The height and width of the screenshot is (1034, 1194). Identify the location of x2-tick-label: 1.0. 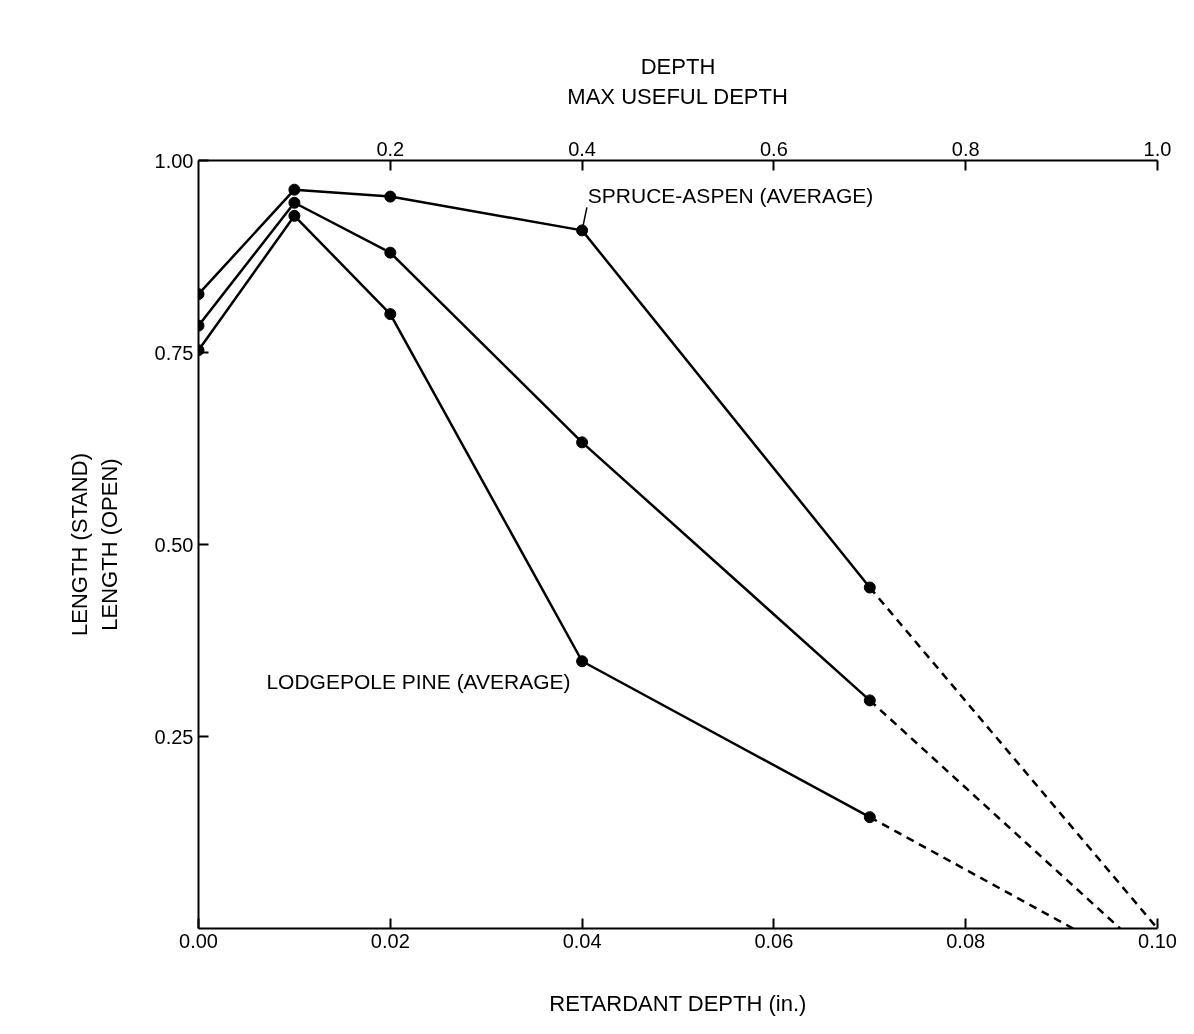
(1157, 148).